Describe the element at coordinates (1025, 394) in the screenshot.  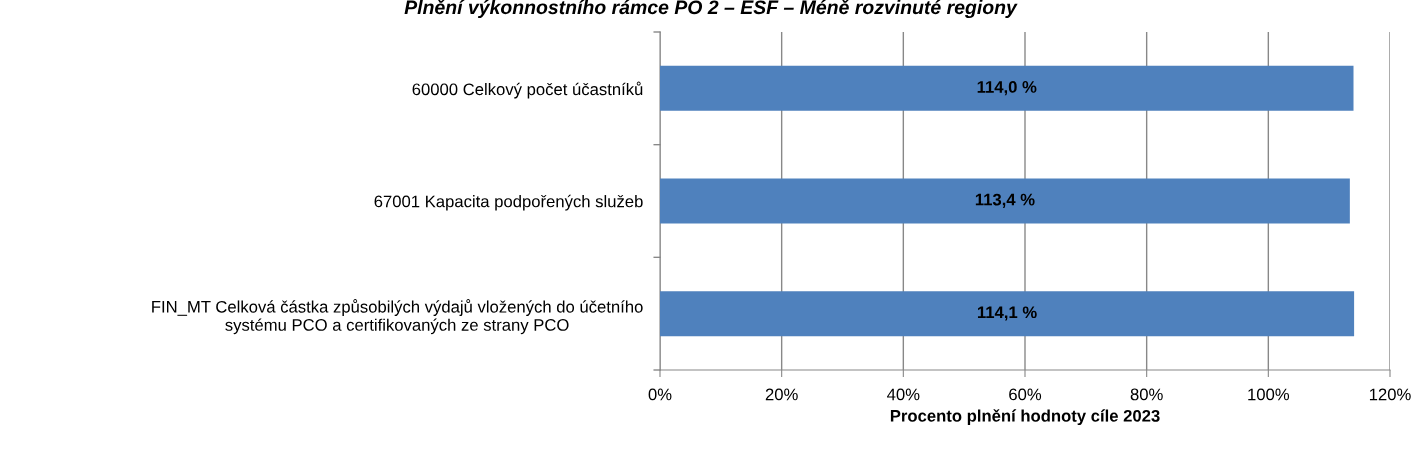
I see `x-tick-label: 60%` at that location.